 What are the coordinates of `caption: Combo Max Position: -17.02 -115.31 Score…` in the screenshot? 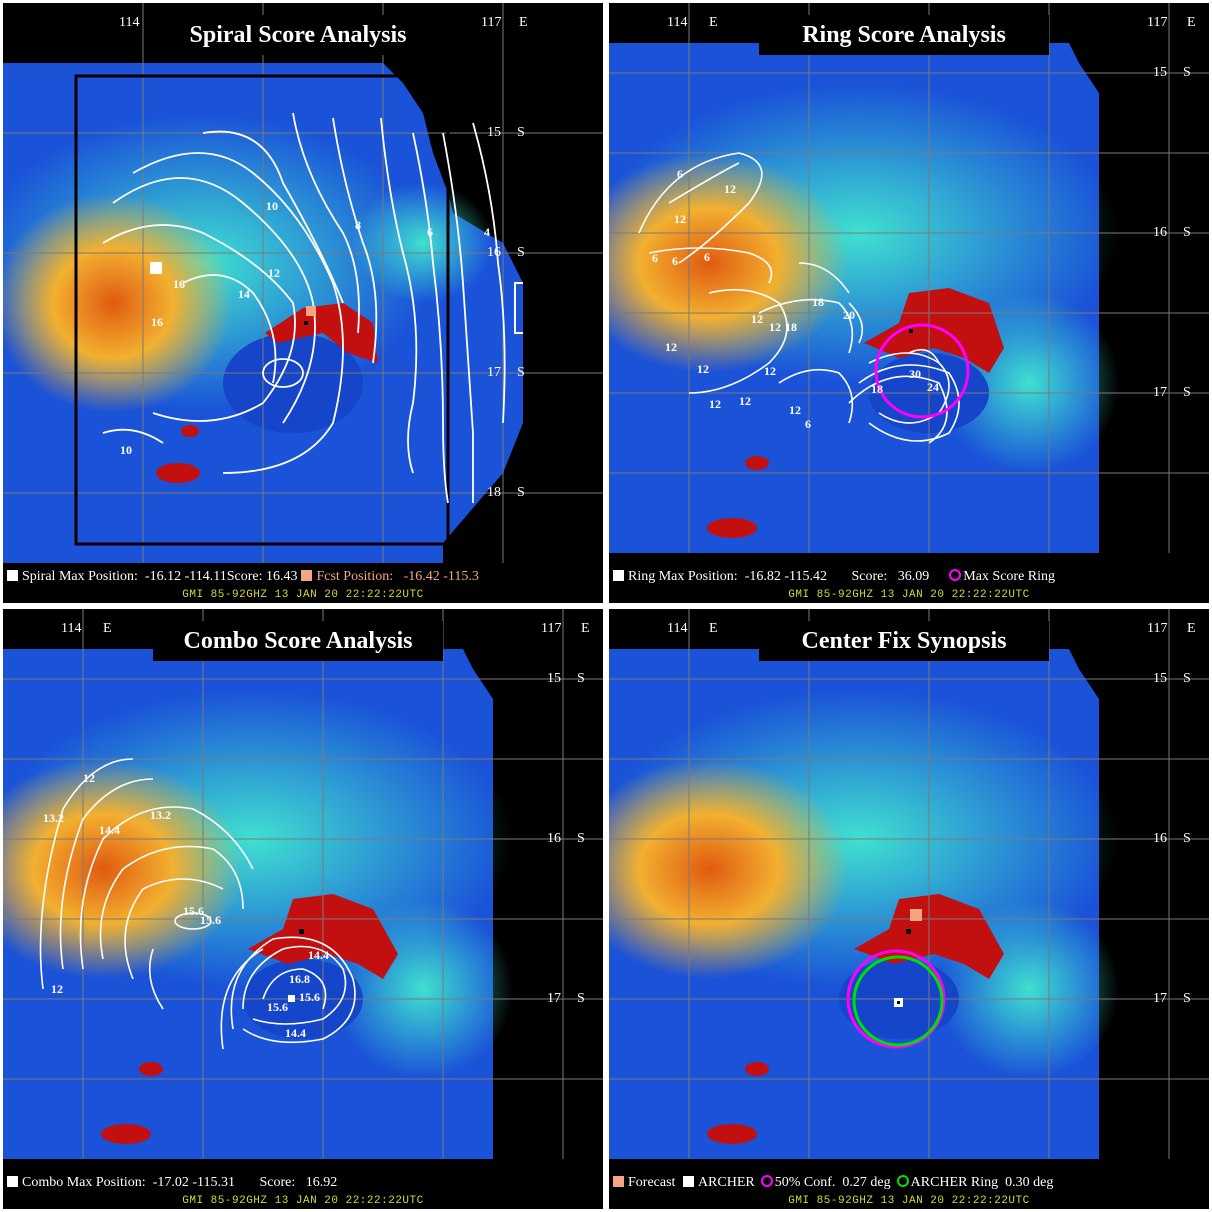 It's located at (303, 1184).